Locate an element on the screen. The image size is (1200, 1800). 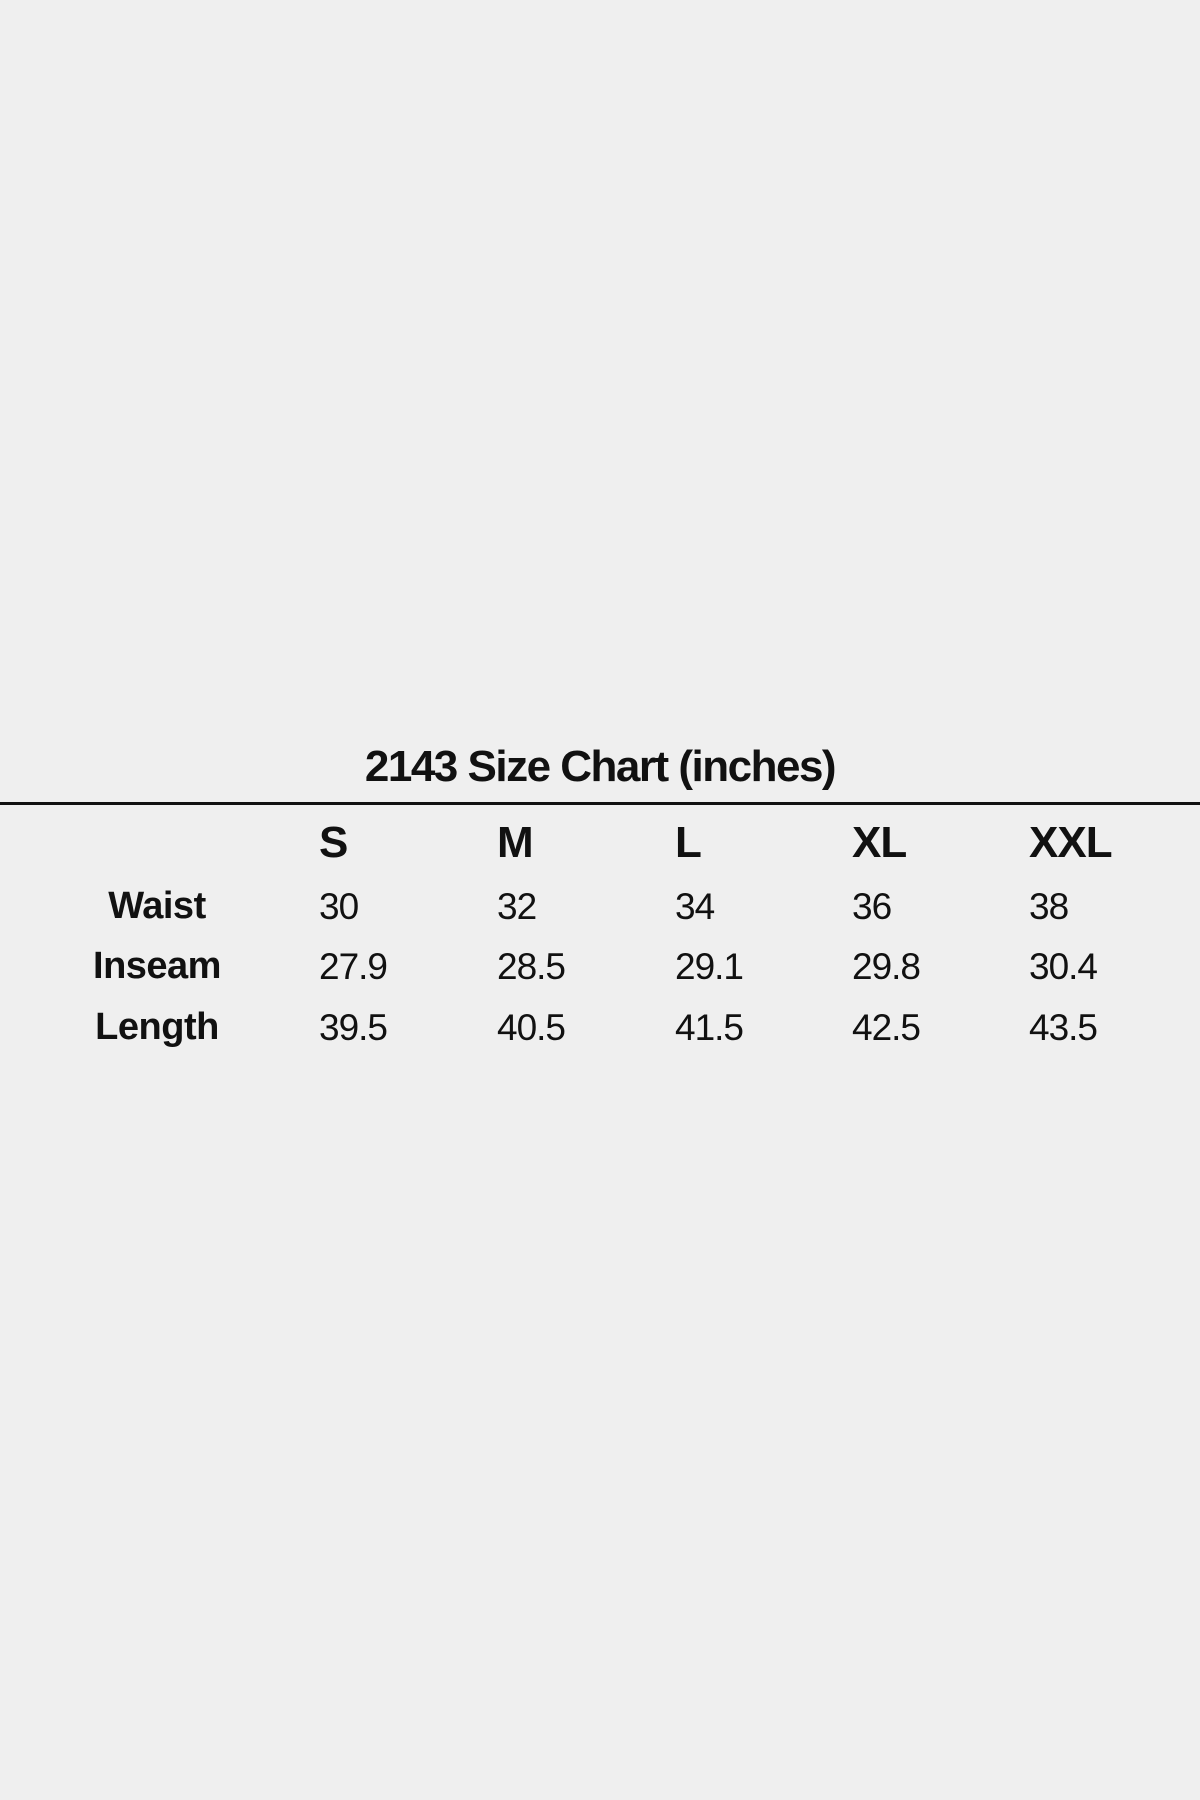
column-header-xxl: XXL is located at coordinates (1071, 842).